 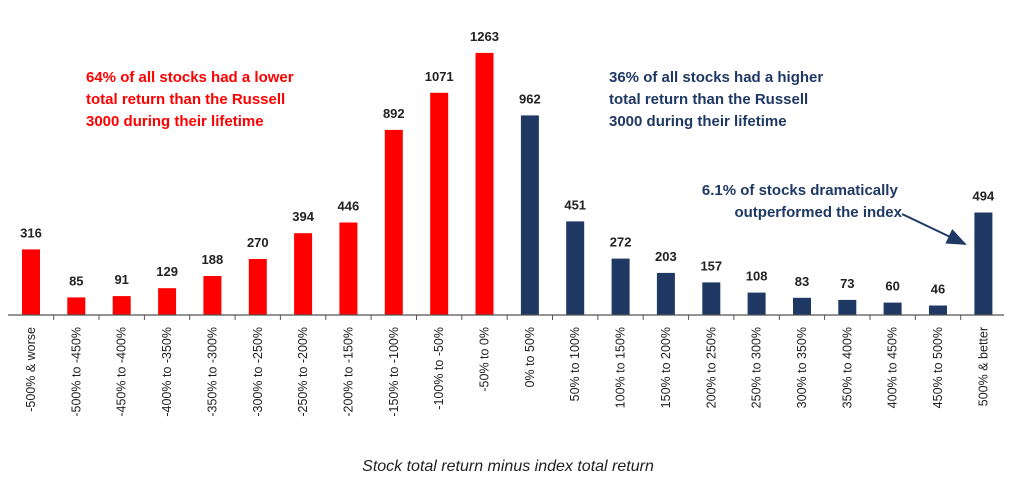 I want to click on x-tick-label: 0% to 50%, so click(x=530, y=357).